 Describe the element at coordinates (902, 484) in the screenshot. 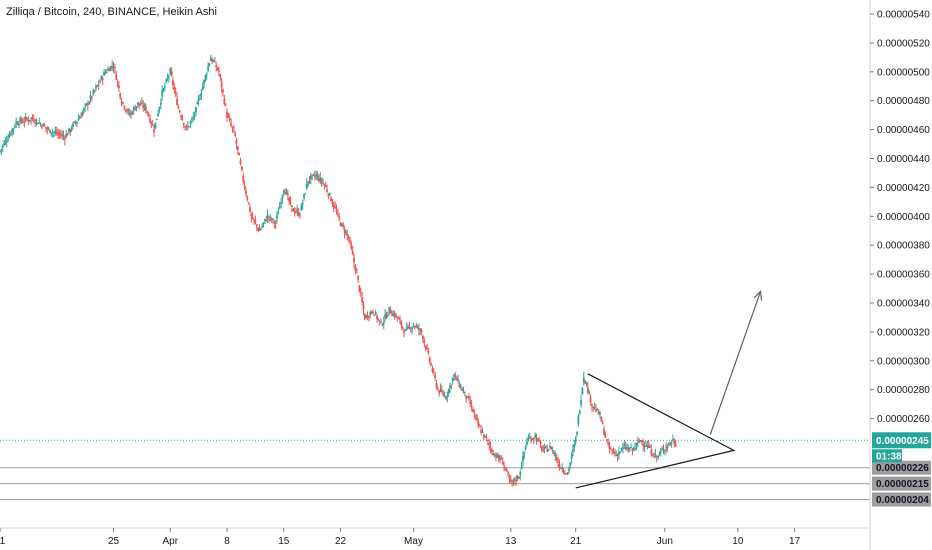

I see `level-tag-label: 0.00000215` at that location.